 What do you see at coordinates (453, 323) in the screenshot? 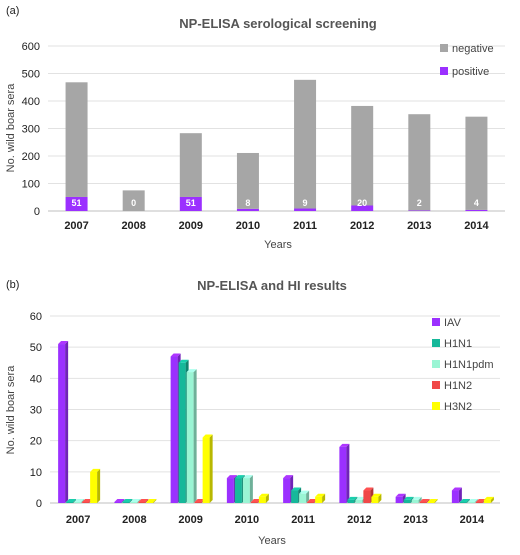
I see `chart-b-legend-IAV: IAV` at bounding box center [453, 323].